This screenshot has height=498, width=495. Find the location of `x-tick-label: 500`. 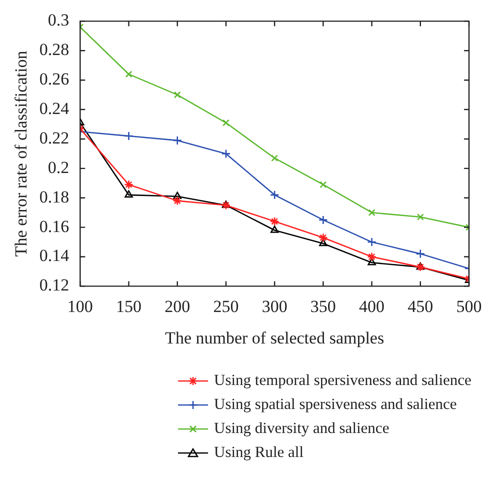

x-tick-label: 500 is located at coordinates (469, 306).